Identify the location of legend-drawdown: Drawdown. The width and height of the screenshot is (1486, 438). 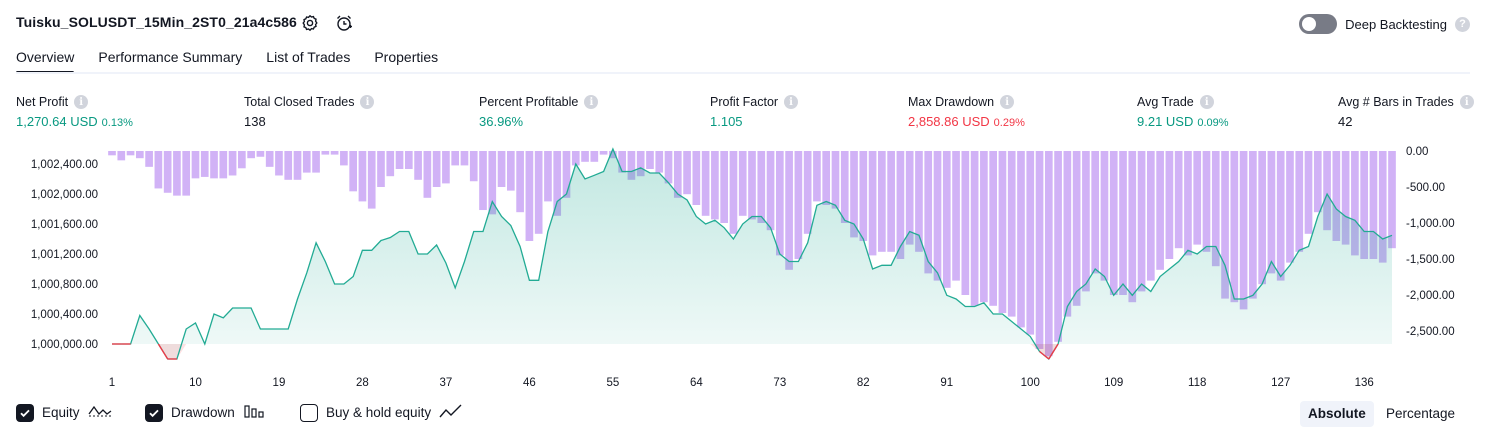
(205, 412).